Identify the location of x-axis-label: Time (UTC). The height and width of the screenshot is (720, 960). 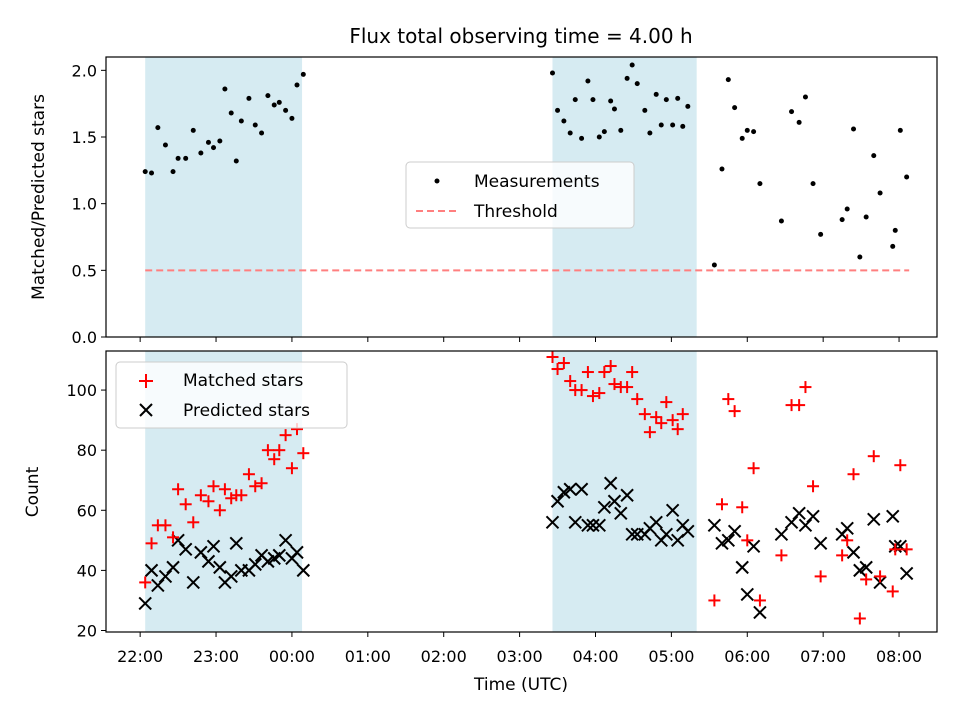
(520, 685).